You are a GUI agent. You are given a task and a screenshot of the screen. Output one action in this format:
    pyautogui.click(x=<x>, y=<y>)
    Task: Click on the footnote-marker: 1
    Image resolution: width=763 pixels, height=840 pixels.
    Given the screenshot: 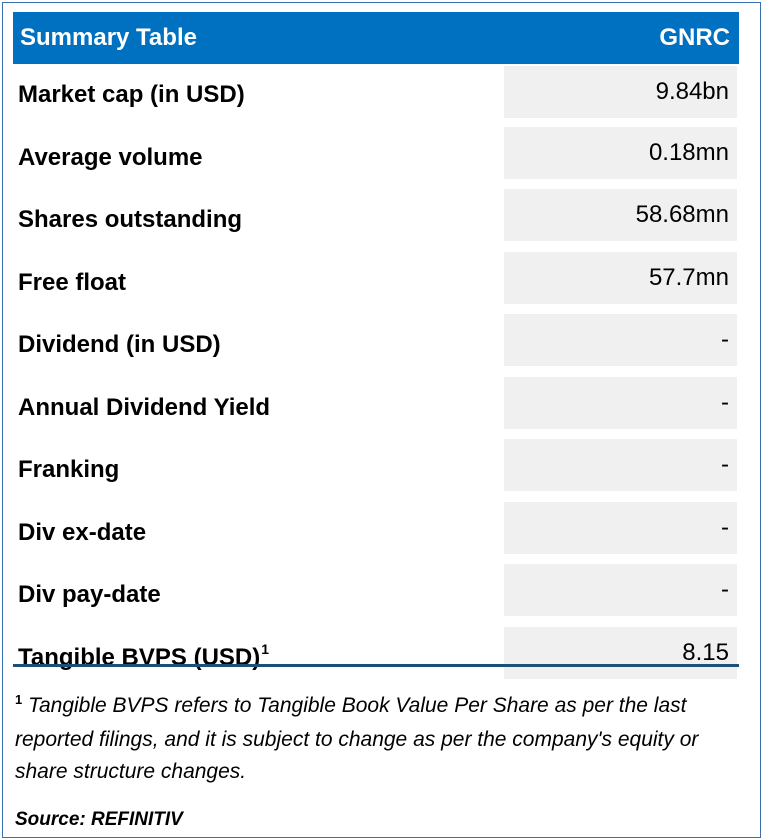 What is the action you would take?
    pyautogui.click(x=19, y=699)
    